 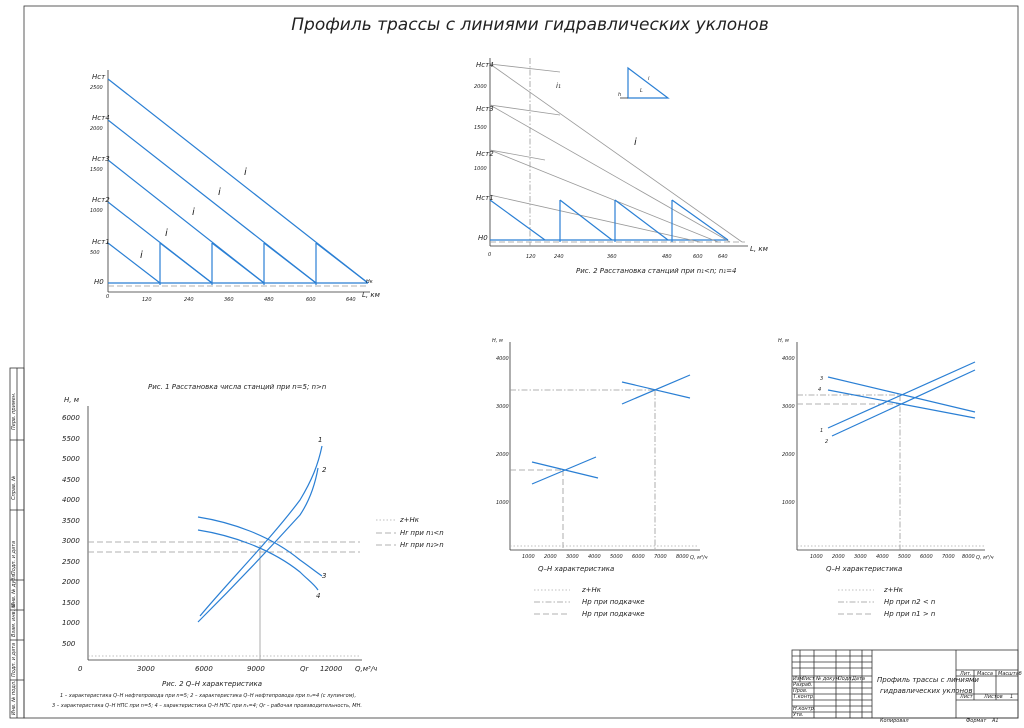 I want to click on chart3-xtick-5: 12000, so click(x=331, y=669).